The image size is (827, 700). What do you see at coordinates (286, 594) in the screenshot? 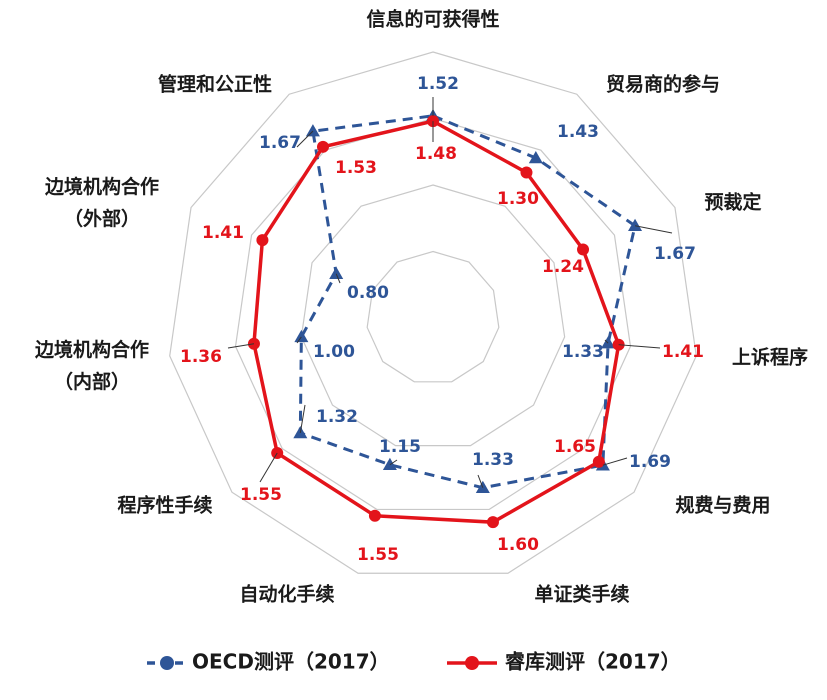
I see `axis-label: 自动化手续` at bounding box center [286, 594].